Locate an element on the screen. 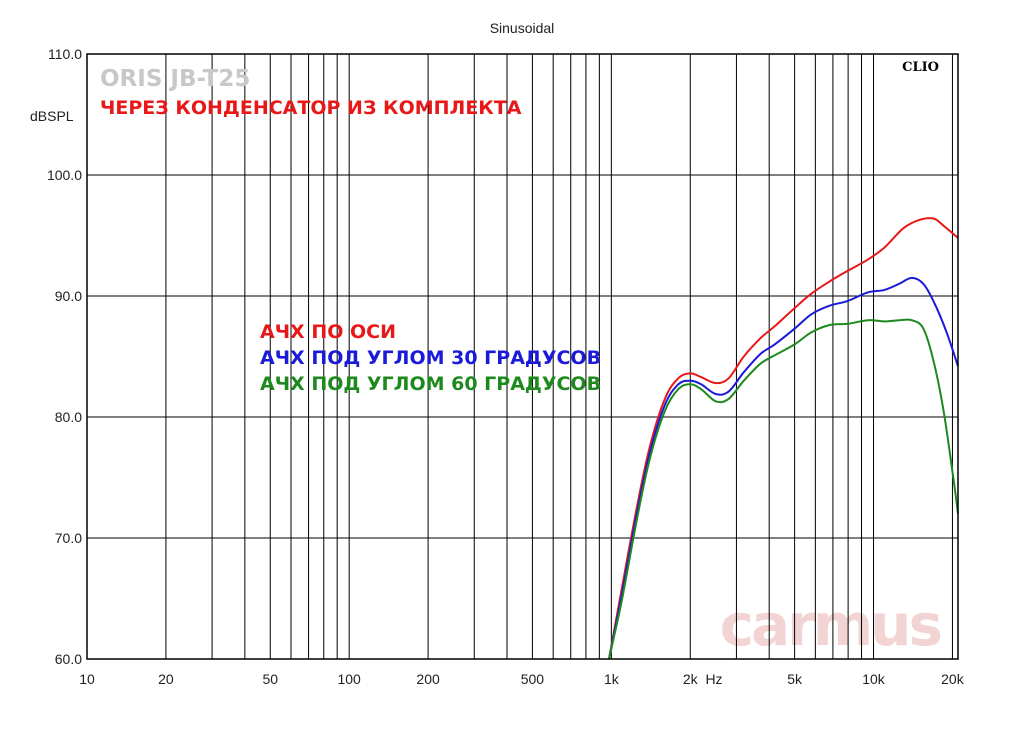  y-tick-label: 60.0 is located at coordinates (68, 659).